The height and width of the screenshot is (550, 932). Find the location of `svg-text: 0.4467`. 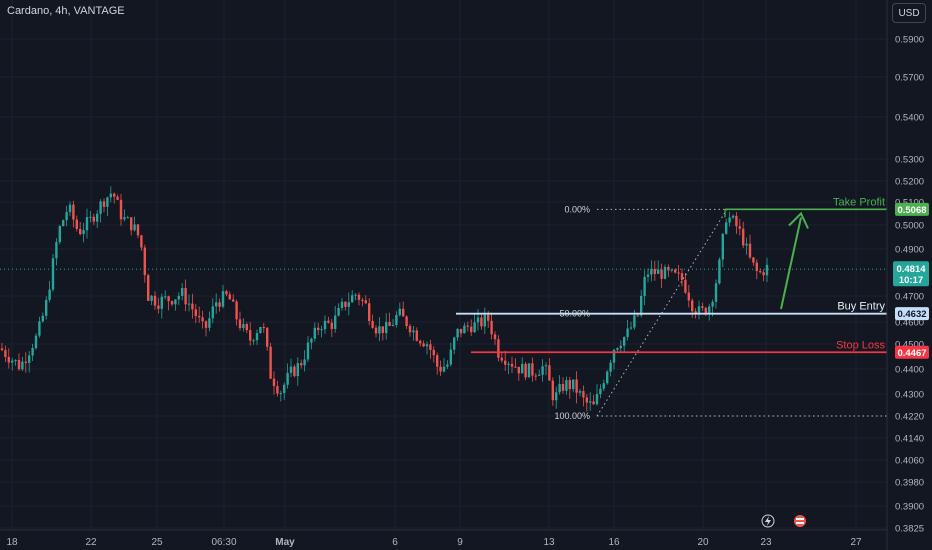

svg-text: 0.4467 is located at coordinates (911, 353).